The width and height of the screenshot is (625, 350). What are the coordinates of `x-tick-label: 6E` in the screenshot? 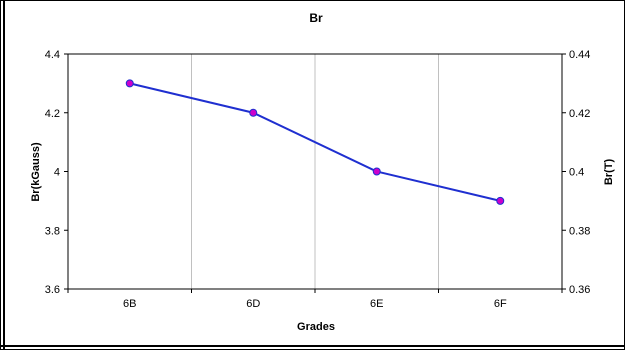 It's located at (376, 304).